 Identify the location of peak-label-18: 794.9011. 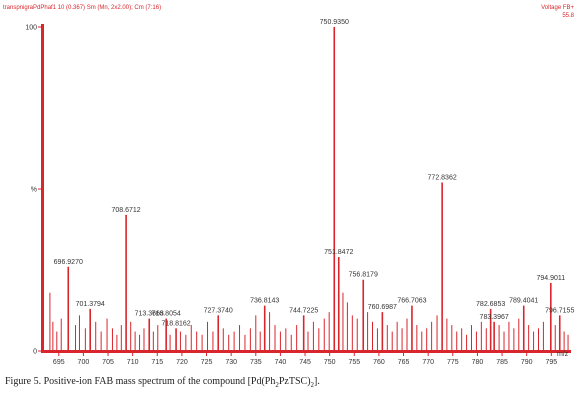
(550, 278).